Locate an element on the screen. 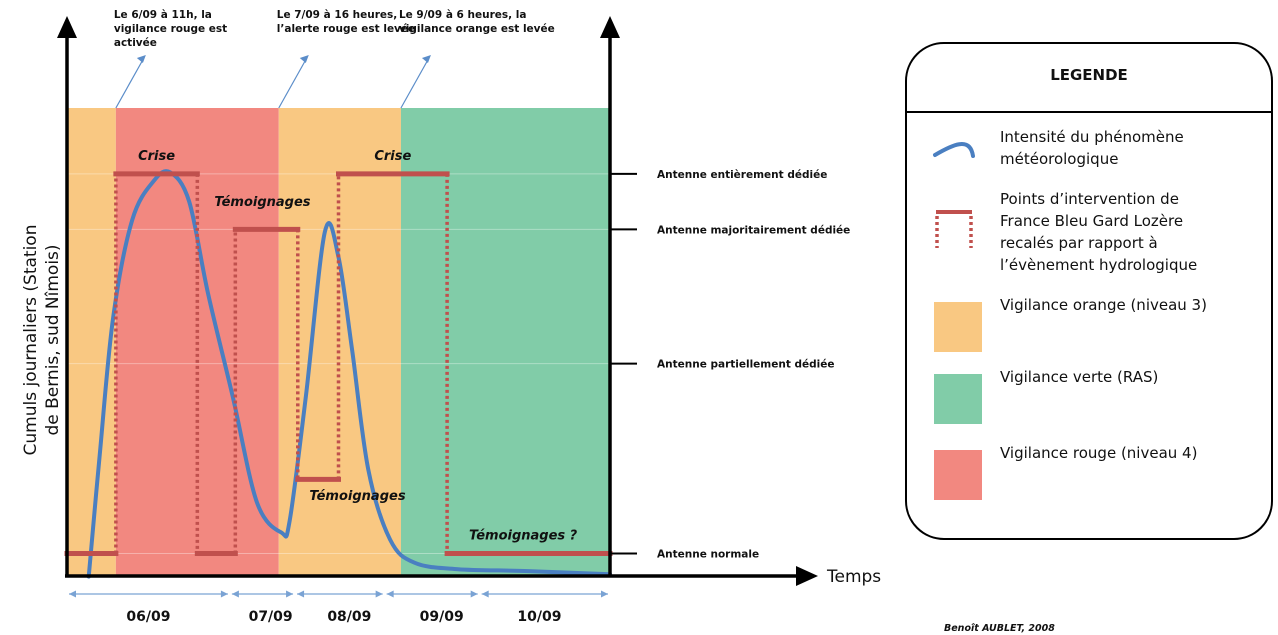  legend-curve-symbol is located at coordinates (954, 150).